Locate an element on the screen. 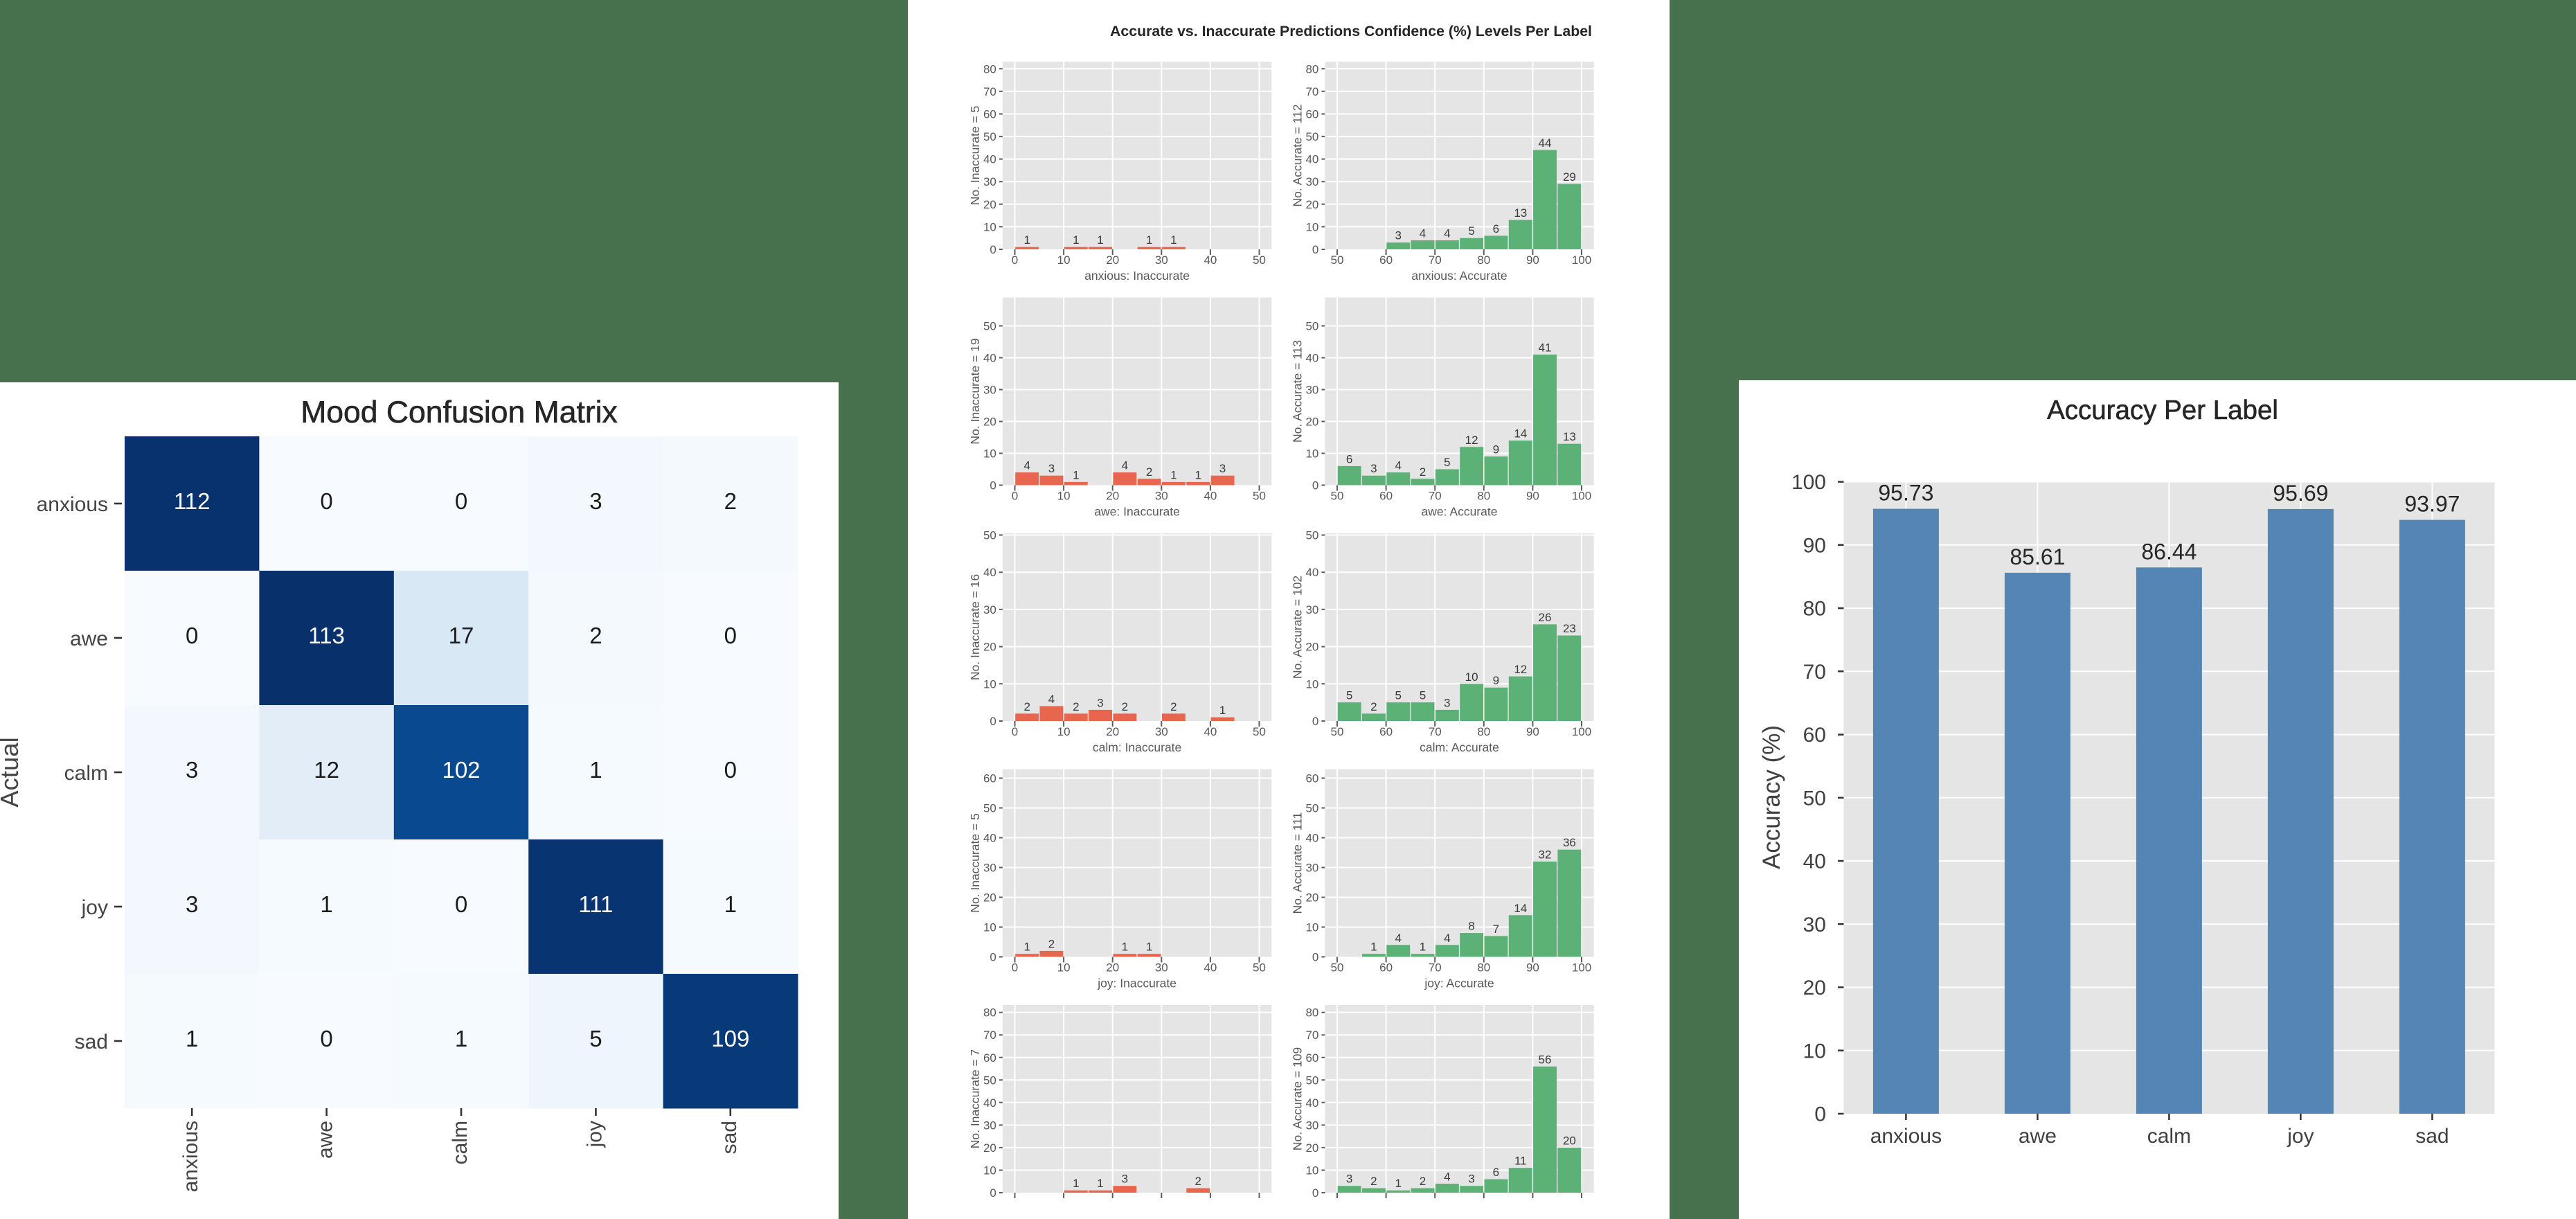 This screenshot has height=1219, width=2576. svg-text: 29 is located at coordinates (1570, 177).